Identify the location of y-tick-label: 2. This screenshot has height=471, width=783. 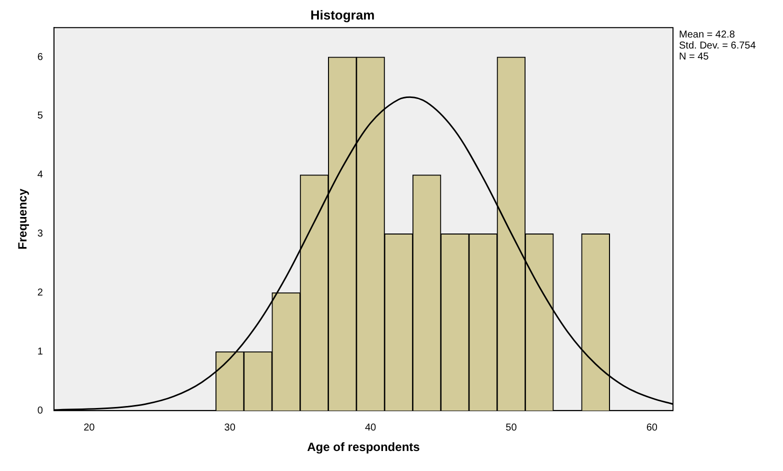
(40, 293).